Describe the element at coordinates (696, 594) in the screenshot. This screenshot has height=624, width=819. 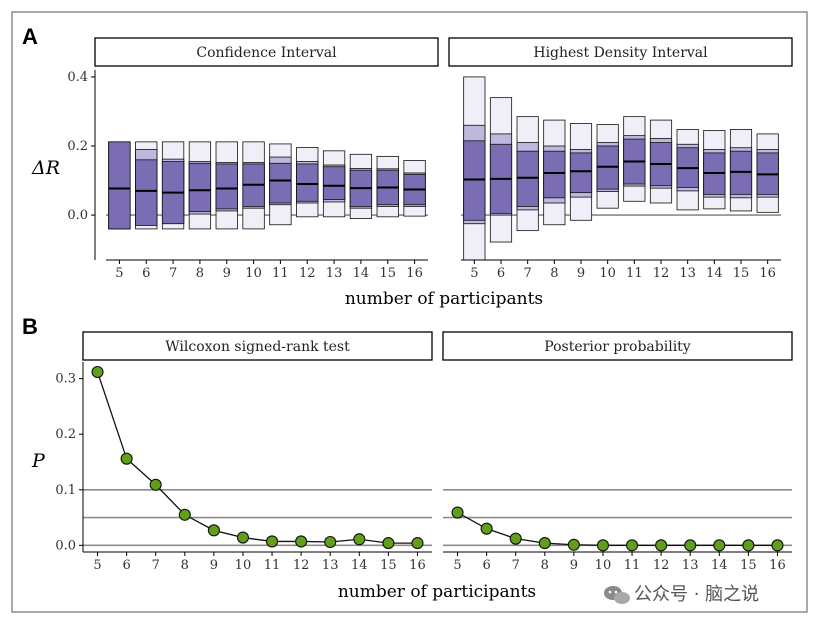
I see `watermark-text: 公众号 · 脑之说` at that location.